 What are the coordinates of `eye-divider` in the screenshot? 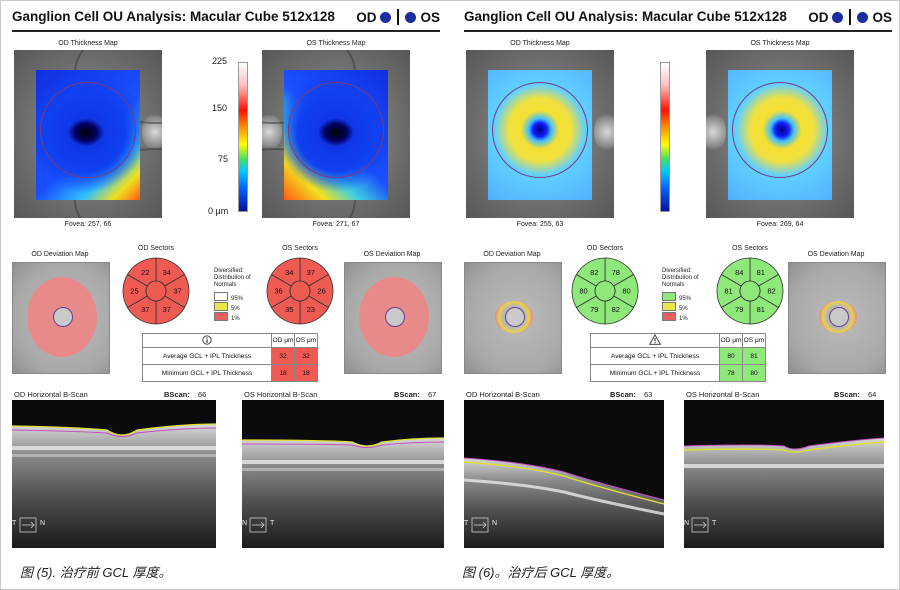 It's located at (850, 17).